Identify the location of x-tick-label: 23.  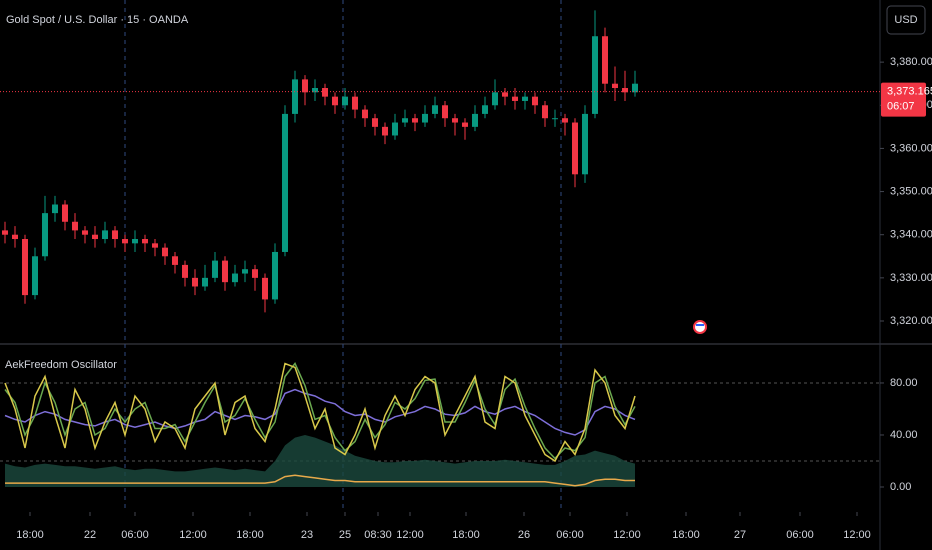
(307, 535).